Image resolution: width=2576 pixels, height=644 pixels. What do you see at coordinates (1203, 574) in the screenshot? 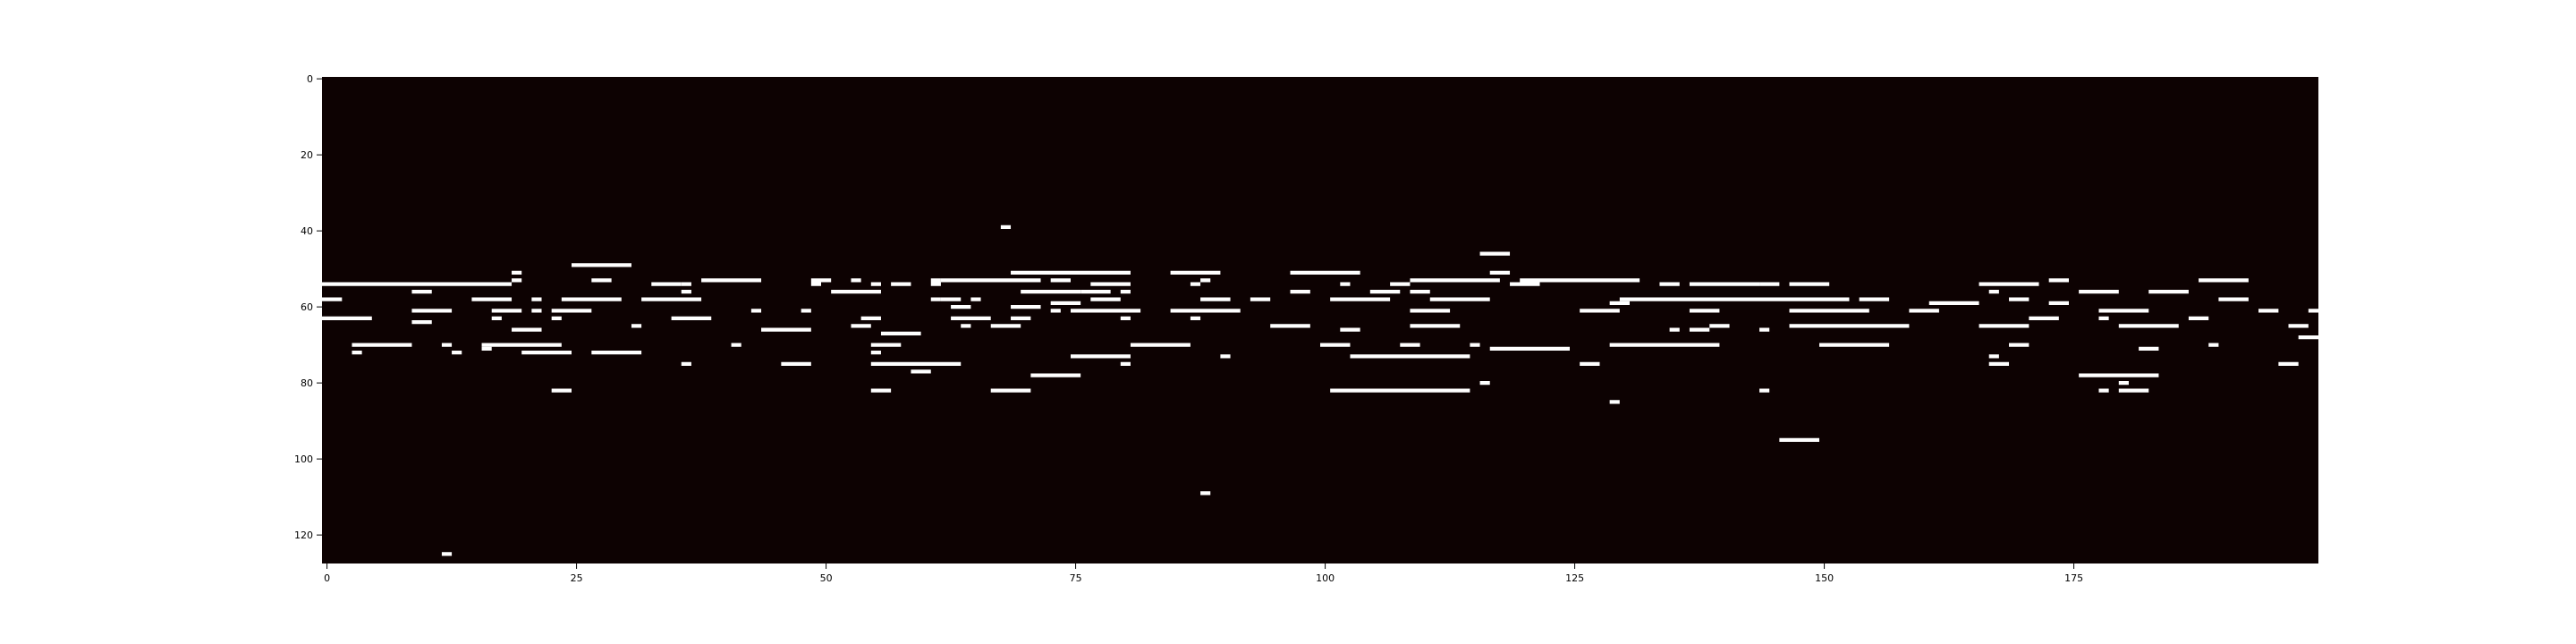
I see `x-axis: 0 25 50 75 100 125 150 175` at bounding box center [1203, 574].